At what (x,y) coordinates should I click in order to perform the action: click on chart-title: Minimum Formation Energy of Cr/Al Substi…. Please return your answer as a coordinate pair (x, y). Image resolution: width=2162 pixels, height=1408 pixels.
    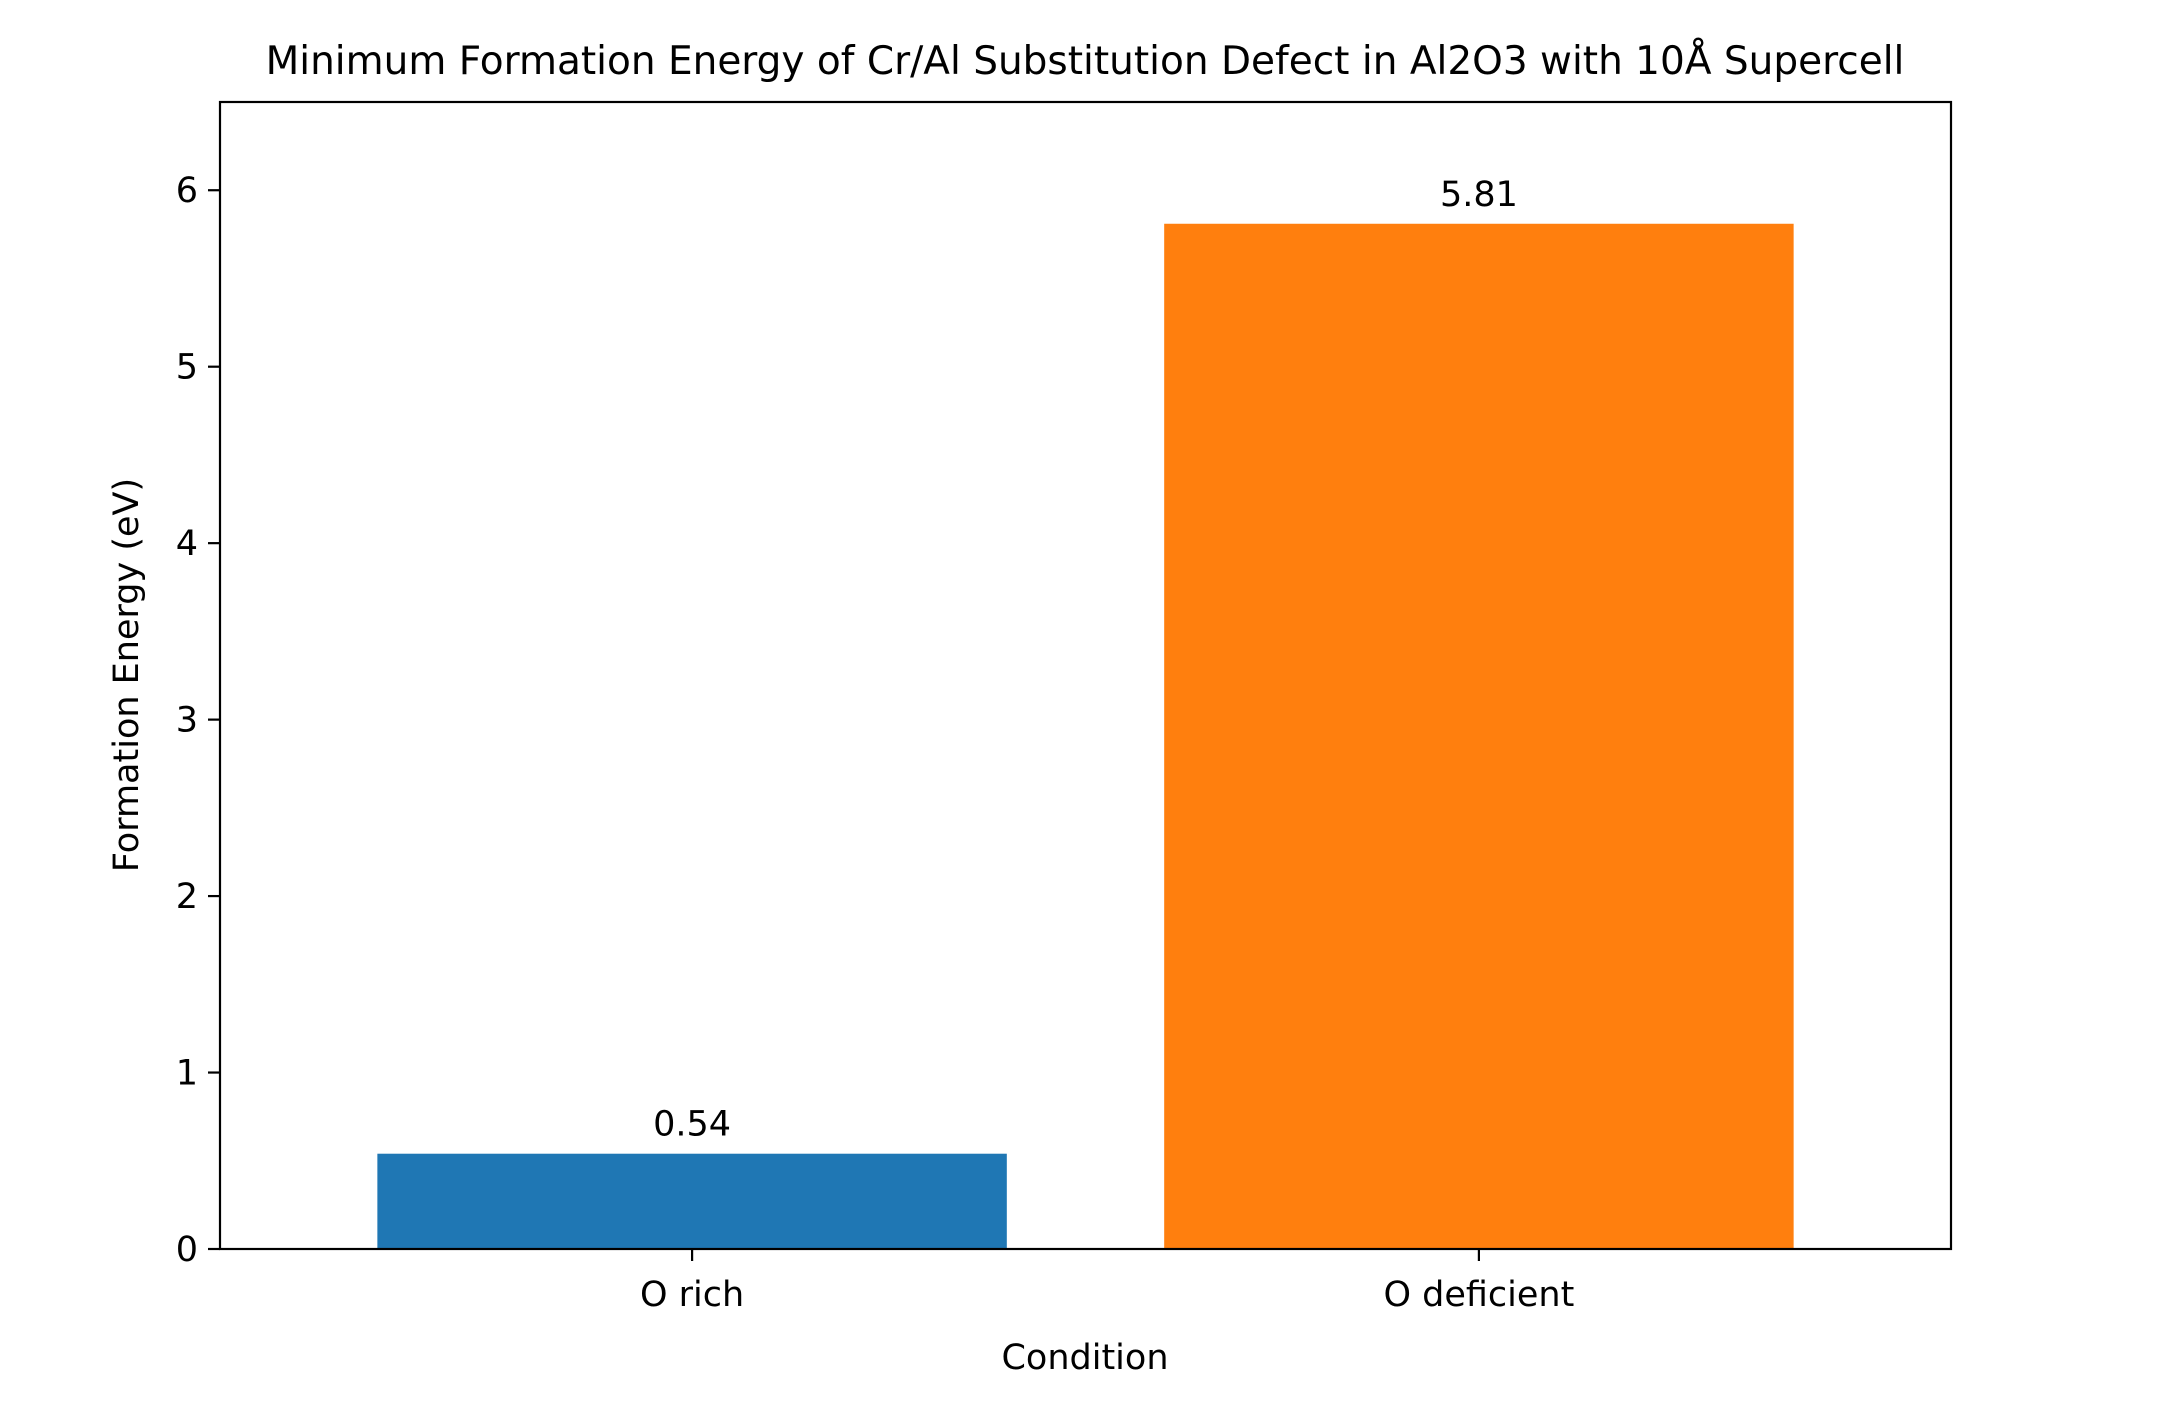
    Looking at the image, I should click on (1085, 60).